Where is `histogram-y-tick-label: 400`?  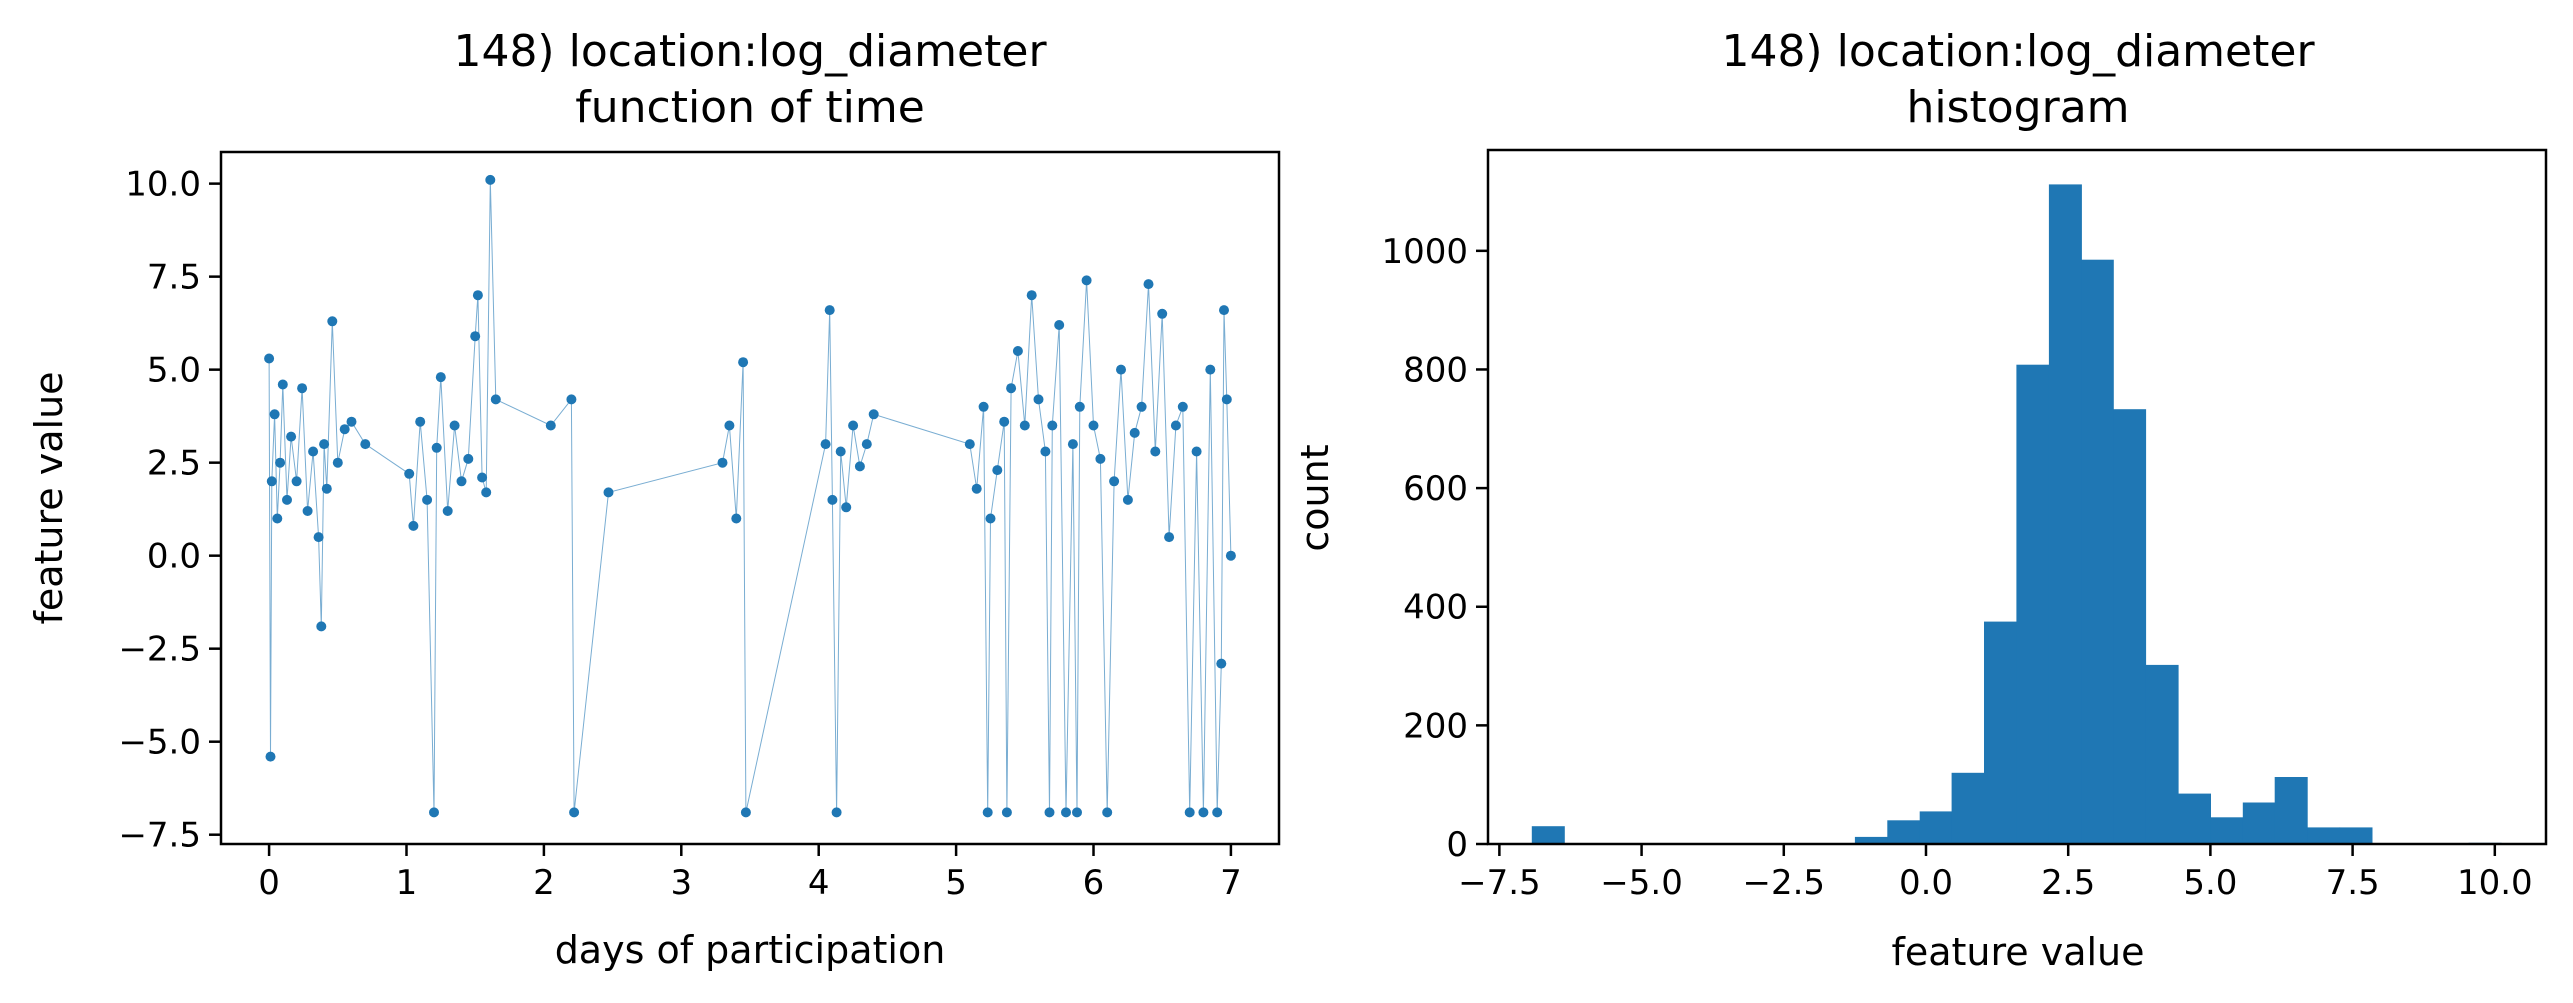 histogram-y-tick-label: 400 is located at coordinates (1435, 608).